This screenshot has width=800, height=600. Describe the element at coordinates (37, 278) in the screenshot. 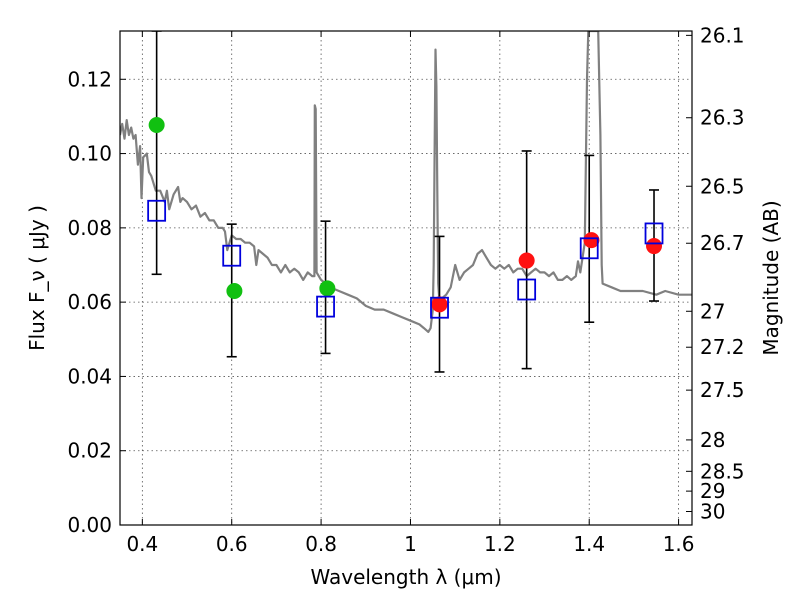

I see `y-axis-title: Flux F_ν ( μJy )` at that location.